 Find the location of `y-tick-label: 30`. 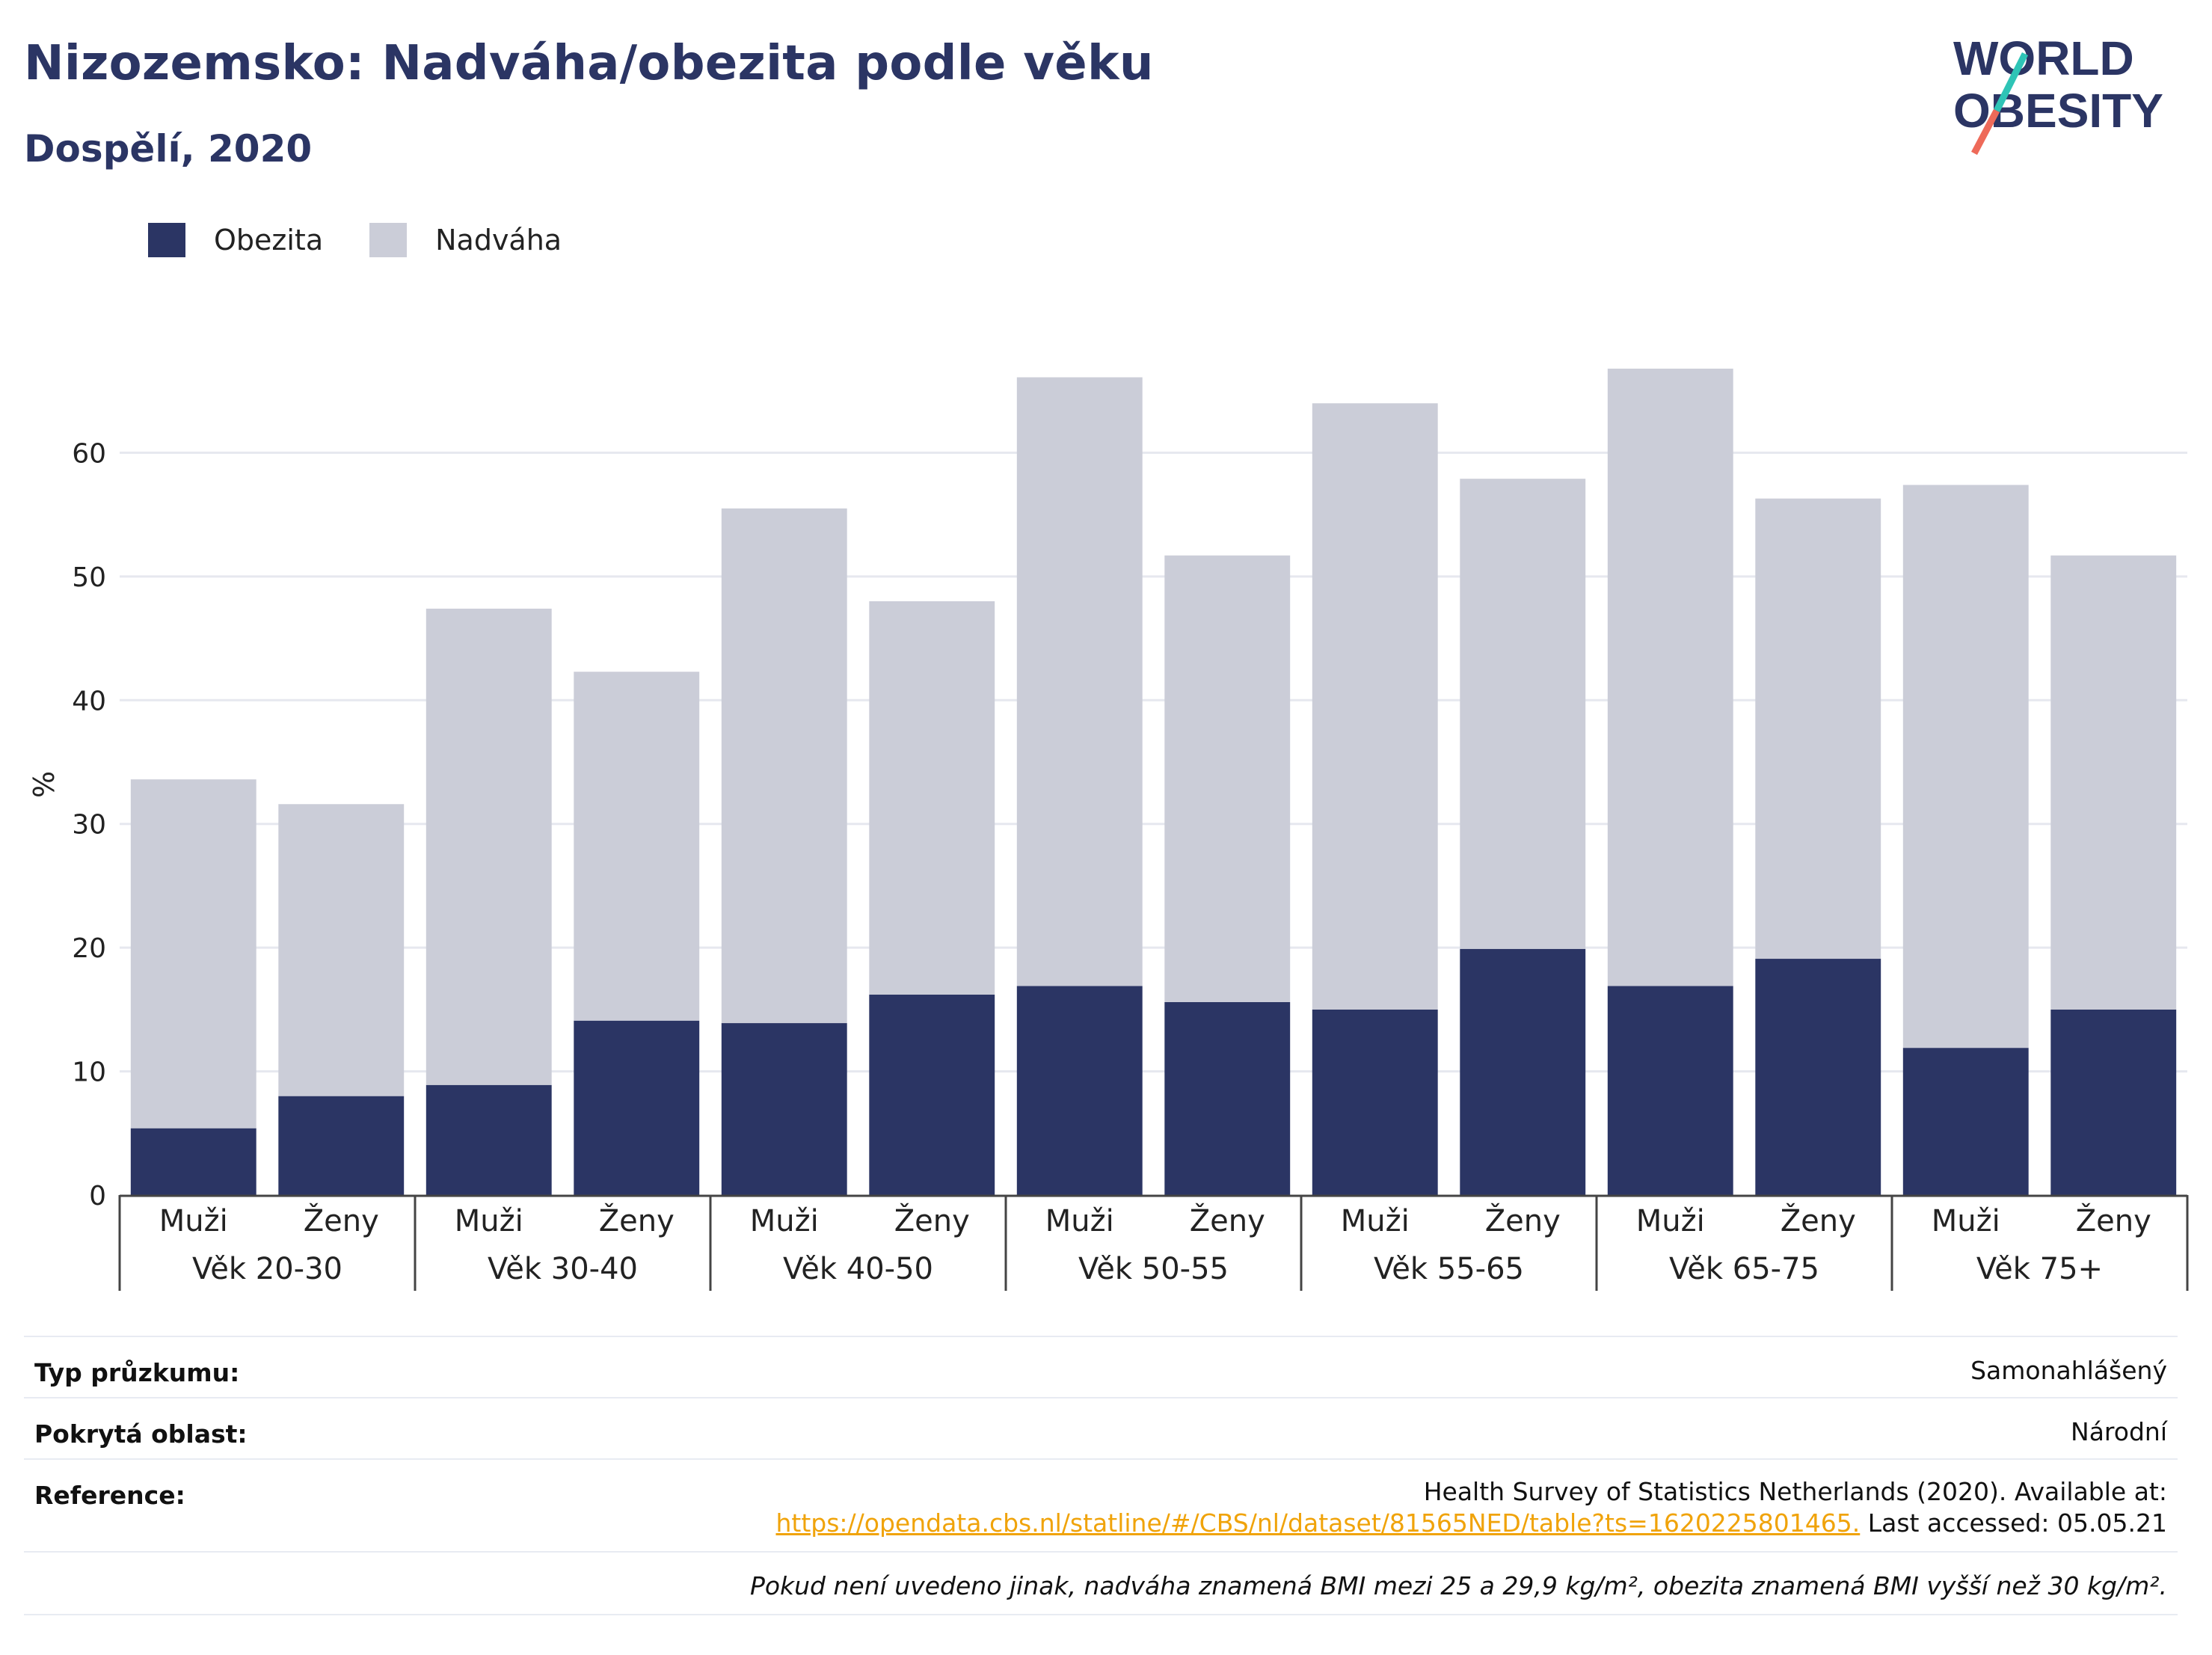

y-tick-label: 30 is located at coordinates (89, 825).